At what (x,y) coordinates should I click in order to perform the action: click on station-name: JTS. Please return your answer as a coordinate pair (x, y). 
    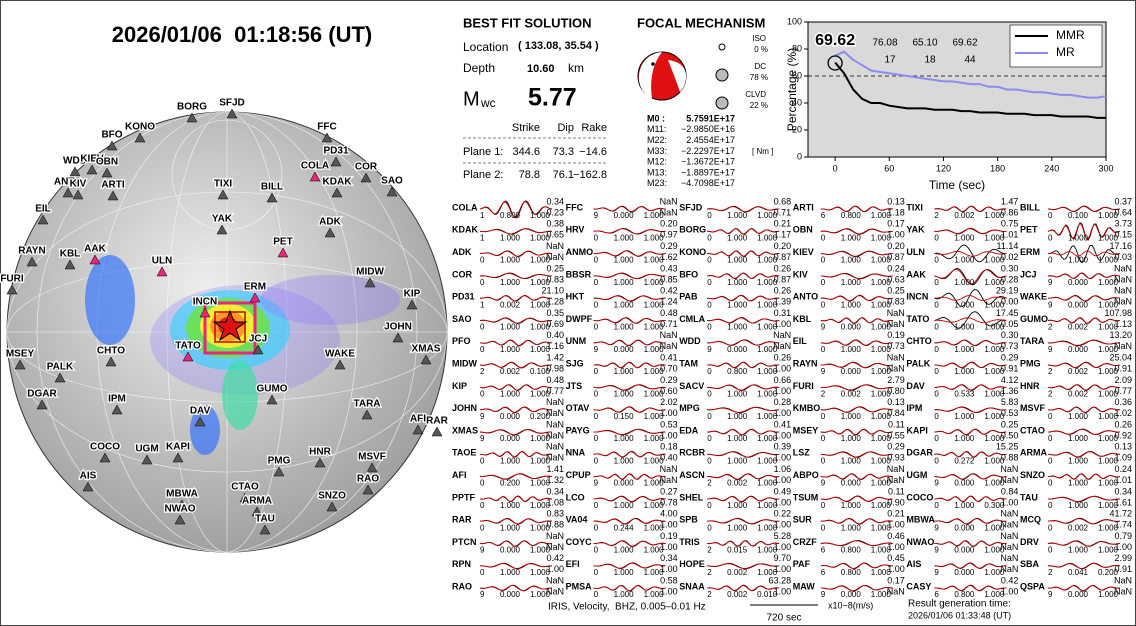
    Looking at the image, I should click on (574, 386).